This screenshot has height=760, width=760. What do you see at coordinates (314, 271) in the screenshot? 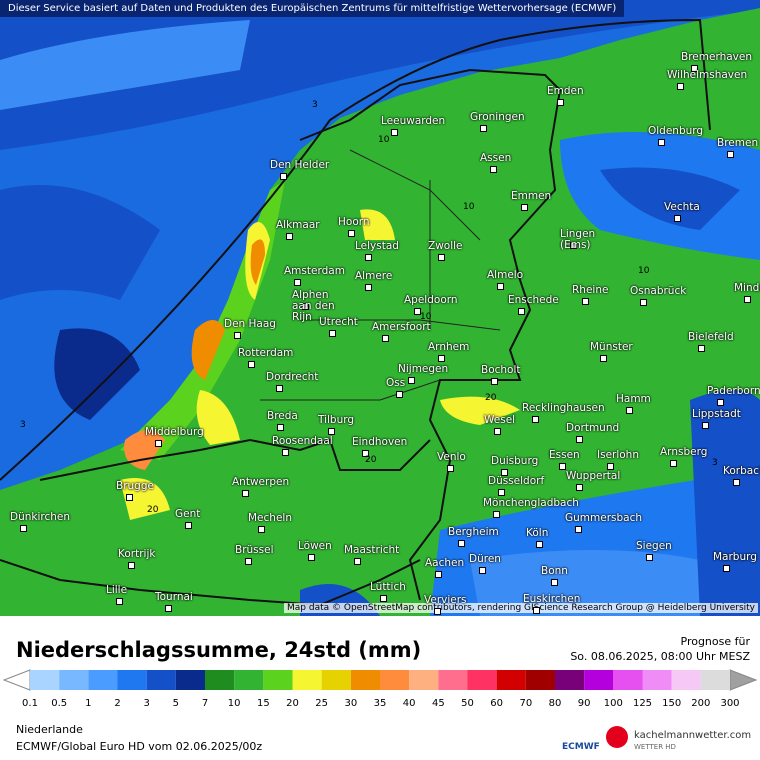
I see `city-label: Amsterdam` at bounding box center [314, 271].